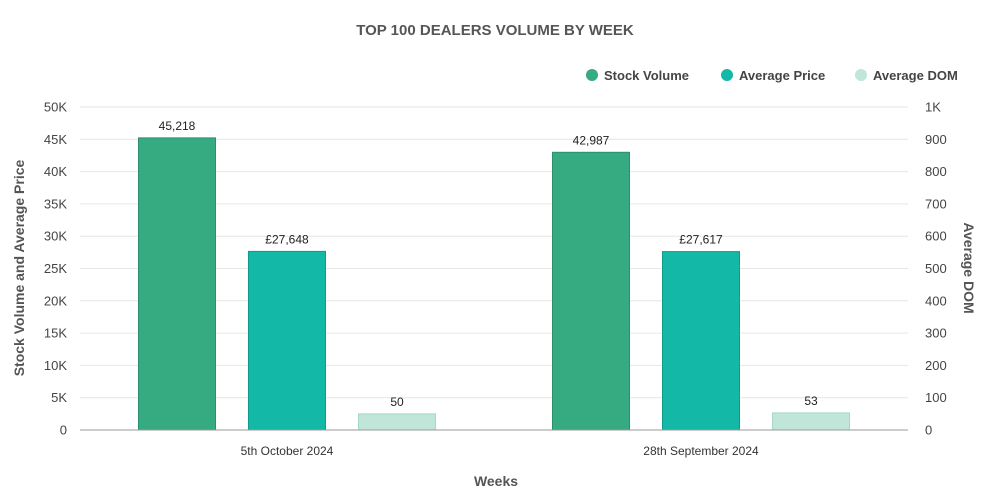 Image resolution: width=1000 pixels, height=500 pixels. I want to click on average-dom-data-label: 50, so click(397, 402).